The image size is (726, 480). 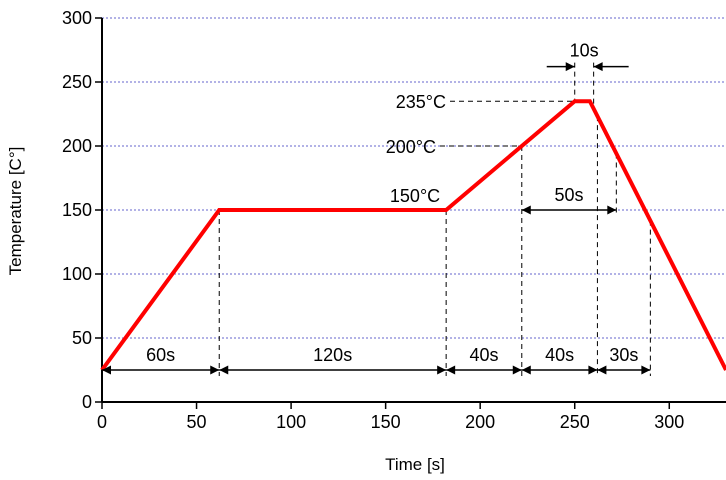 I want to click on y-tick-label: 150, so click(x=77, y=210).